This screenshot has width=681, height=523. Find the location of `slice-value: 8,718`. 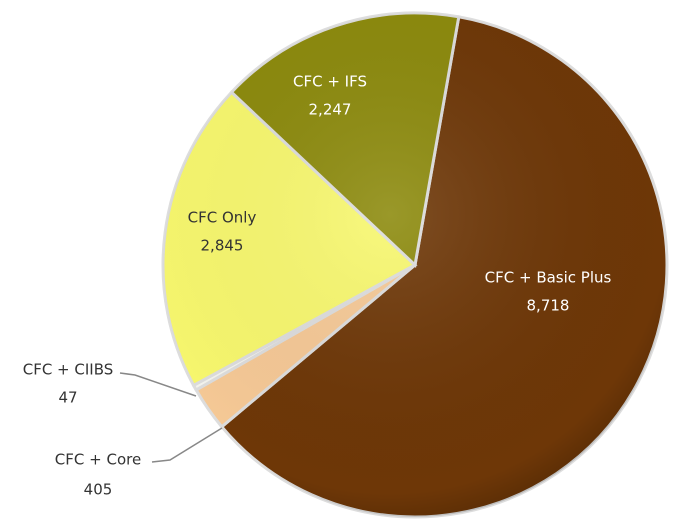

slice-value: 8,718 is located at coordinates (548, 306).